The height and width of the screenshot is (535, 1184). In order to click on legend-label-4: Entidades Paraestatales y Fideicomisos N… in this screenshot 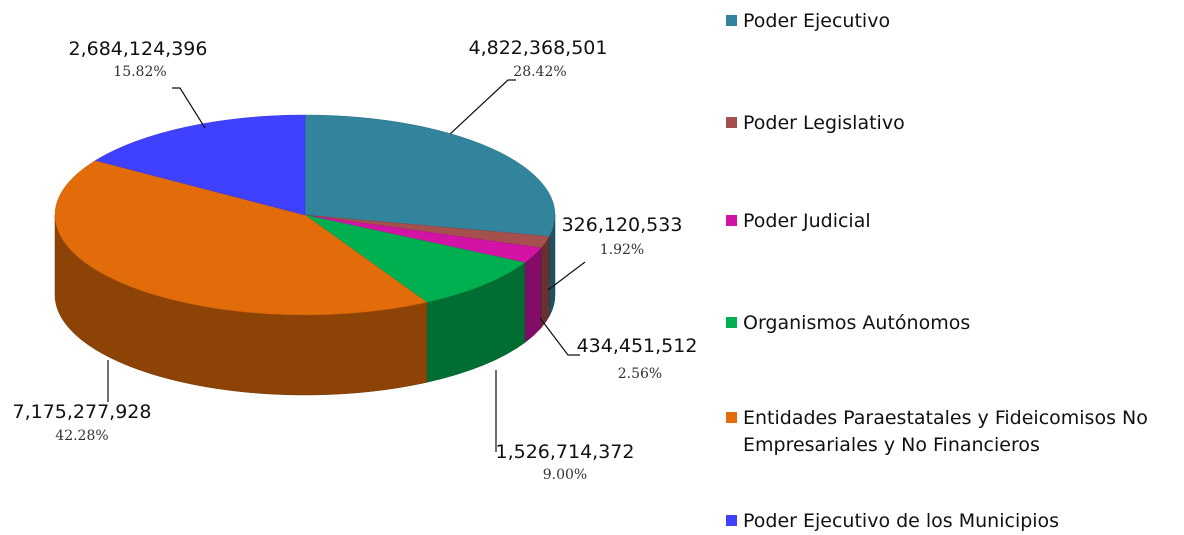, I will do `click(945, 431)`.